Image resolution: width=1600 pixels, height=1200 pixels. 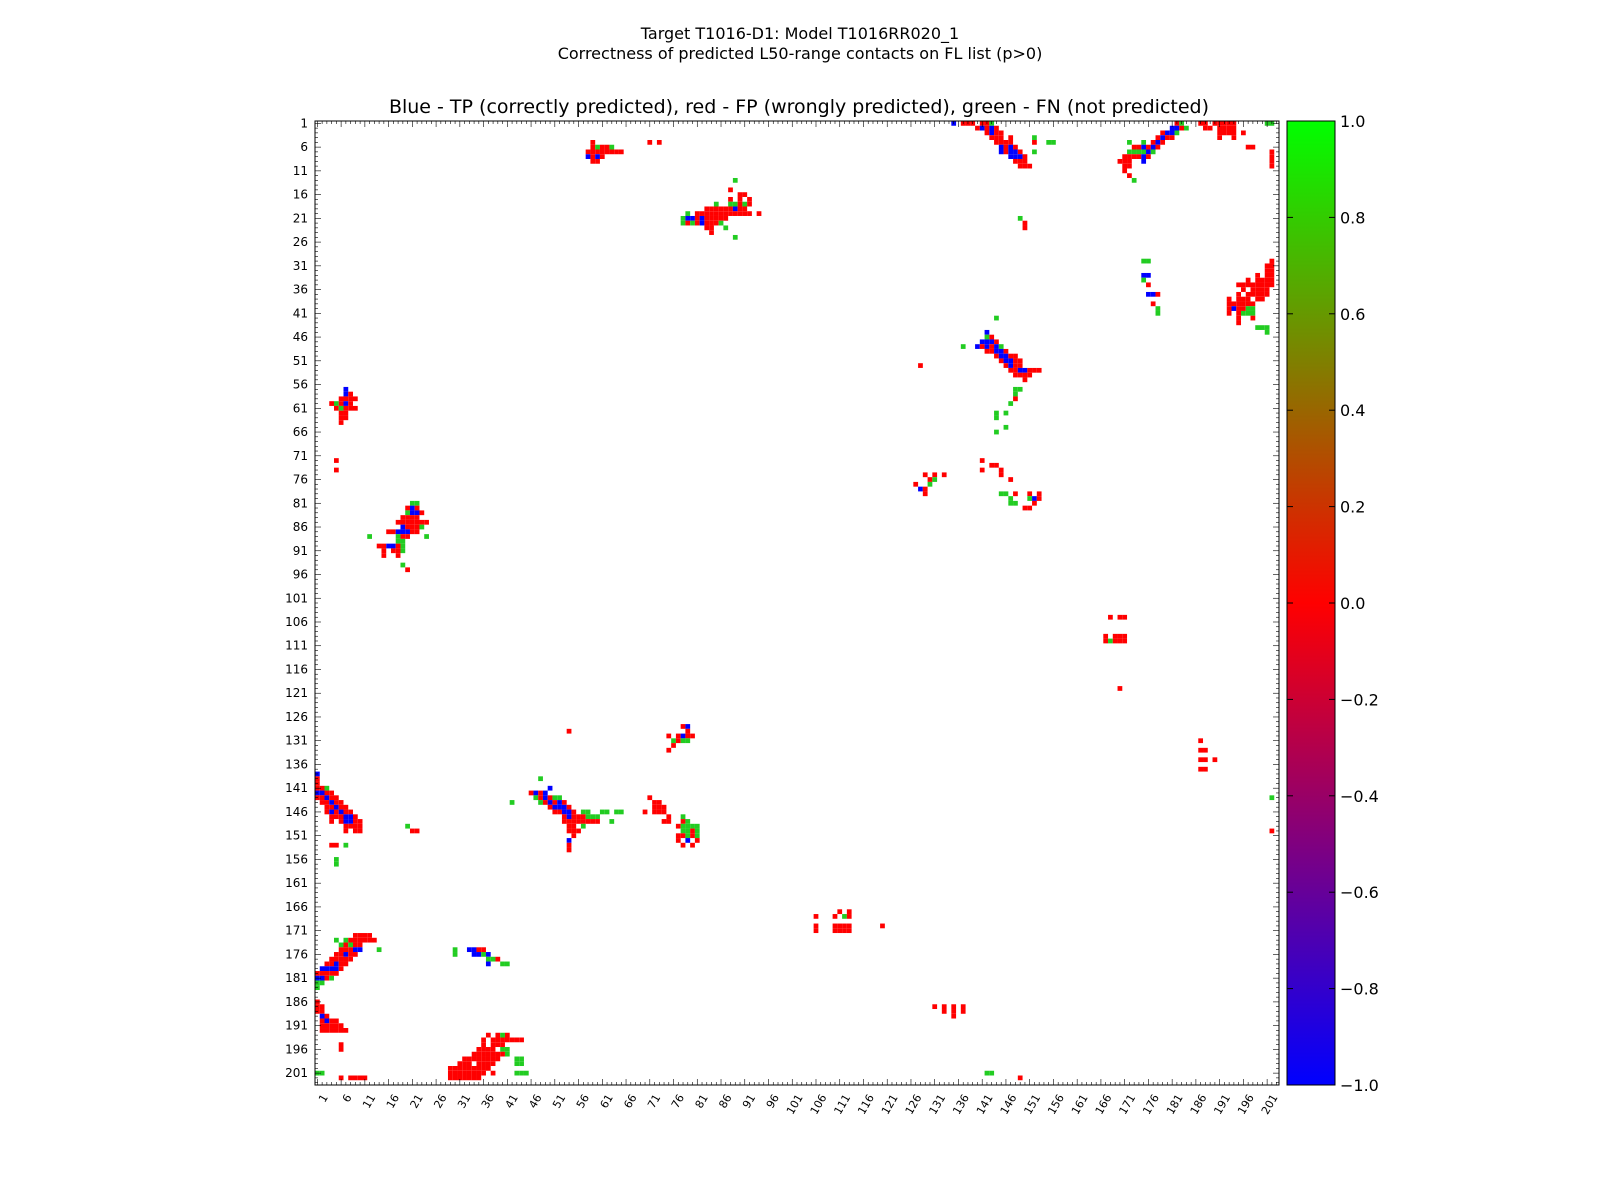 I want to click on x-tick-label: 106, so click(x=819, y=1104).